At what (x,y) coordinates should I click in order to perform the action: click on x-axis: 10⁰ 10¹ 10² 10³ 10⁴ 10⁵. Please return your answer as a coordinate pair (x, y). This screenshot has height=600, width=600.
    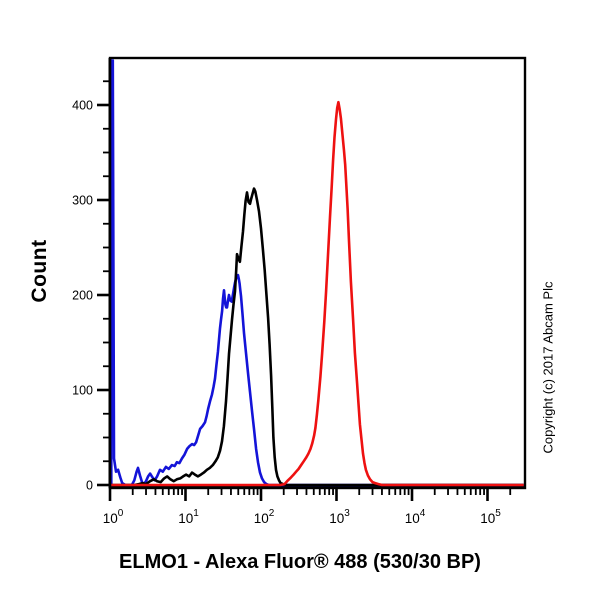
    Looking at the image, I should click on (307, 507).